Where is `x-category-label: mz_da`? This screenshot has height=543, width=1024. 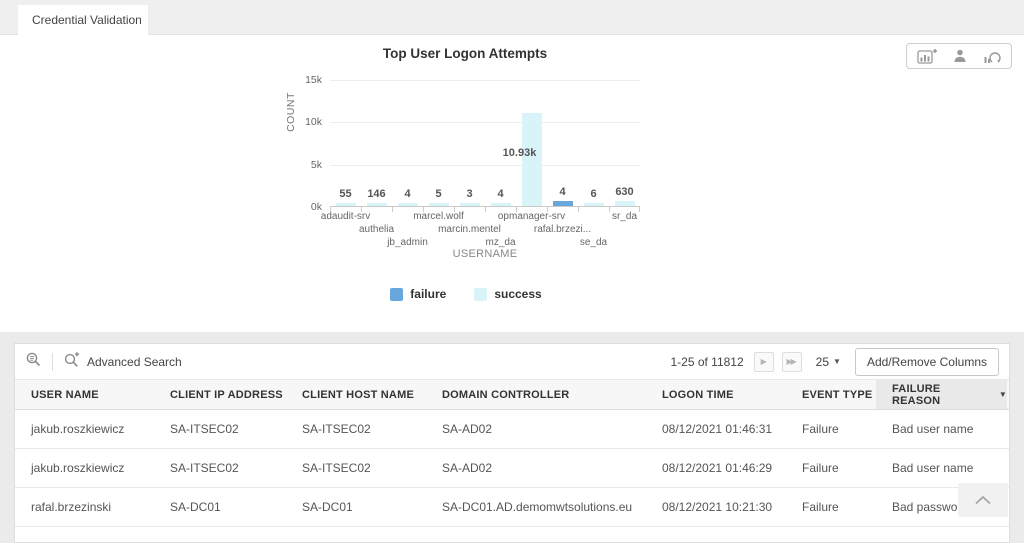 x-category-label: mz_da is located at coordinates (500, 242).